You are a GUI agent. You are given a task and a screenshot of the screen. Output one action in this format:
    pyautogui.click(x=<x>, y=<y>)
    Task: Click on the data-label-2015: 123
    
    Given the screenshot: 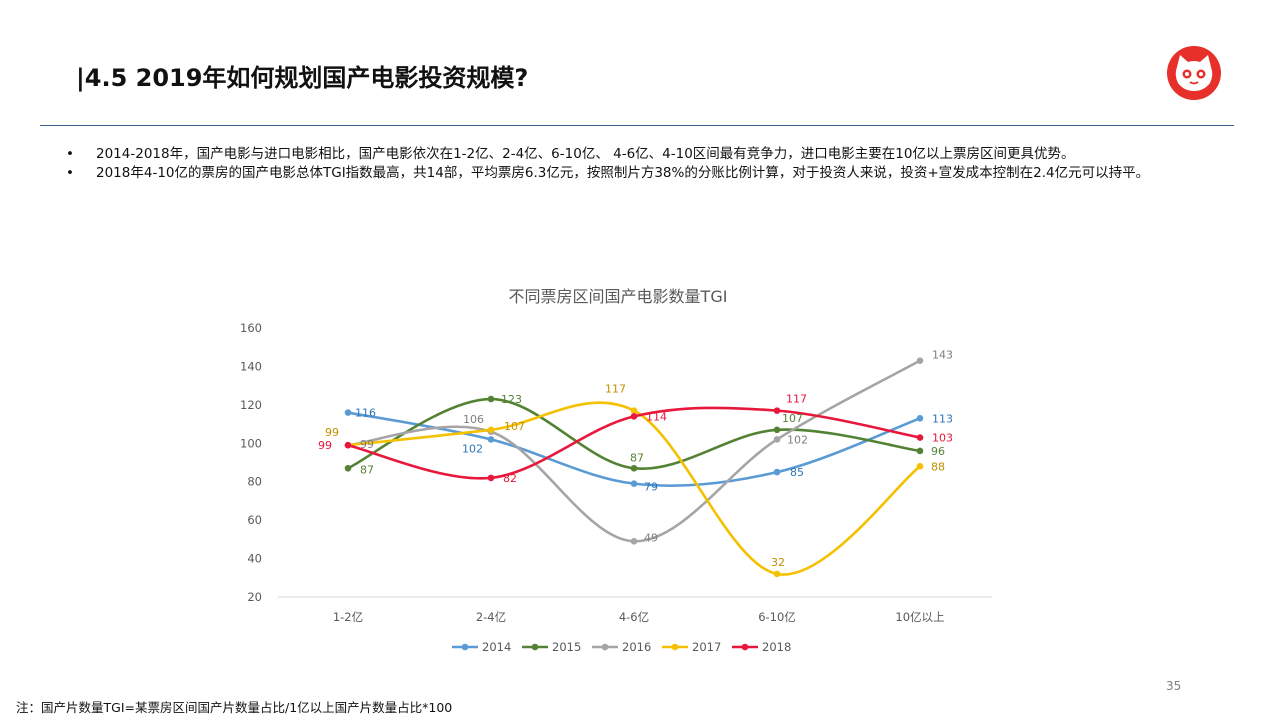 What is the action you would take?
    pyautogui.click(x=511, y=399)
    